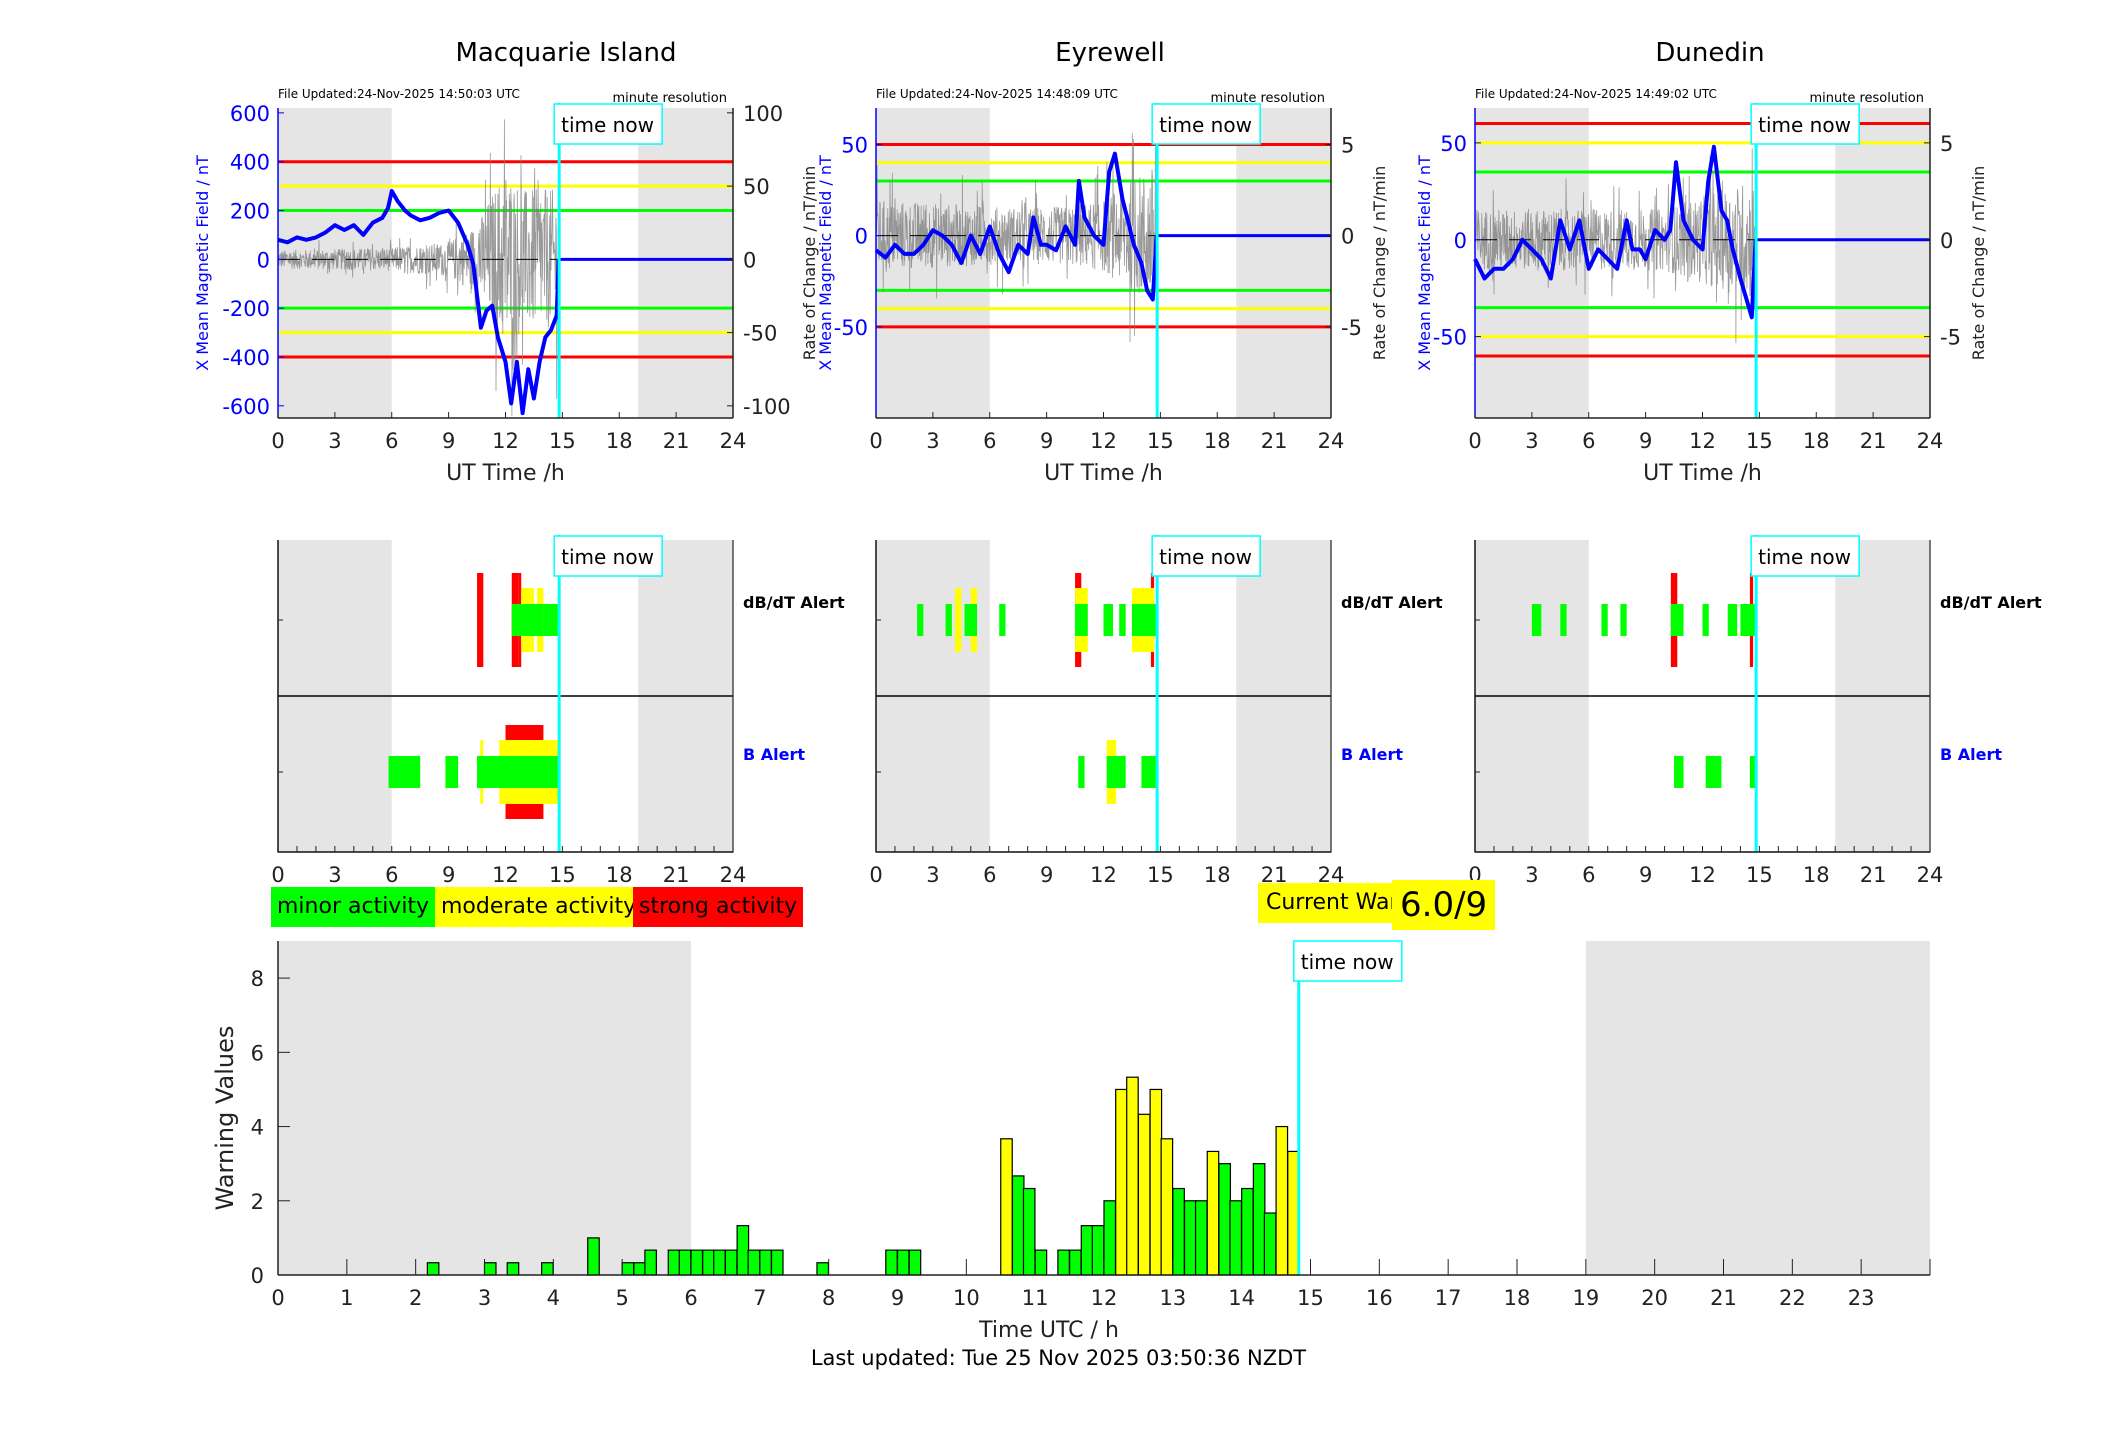 Image resolution: width=2117 pixels, height=1437 pixels. Describe the element at coordinates (346, 1298) in the screenshot. I see `x-tick-label: 1` at that location.